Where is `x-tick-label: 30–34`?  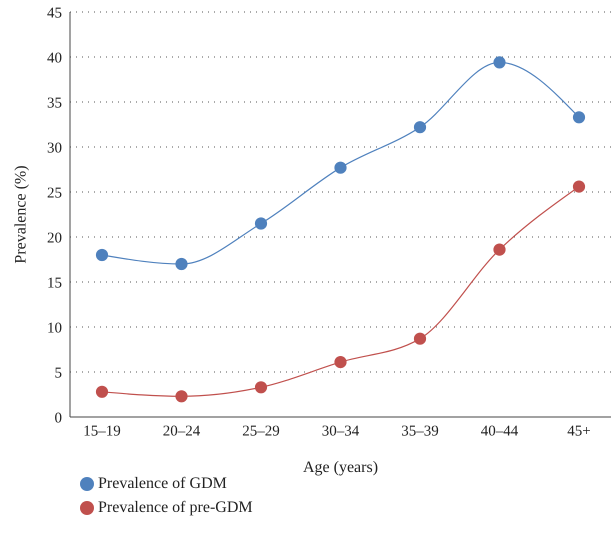
x-tick-label: 30–34 is located at coordinates (341, 432).